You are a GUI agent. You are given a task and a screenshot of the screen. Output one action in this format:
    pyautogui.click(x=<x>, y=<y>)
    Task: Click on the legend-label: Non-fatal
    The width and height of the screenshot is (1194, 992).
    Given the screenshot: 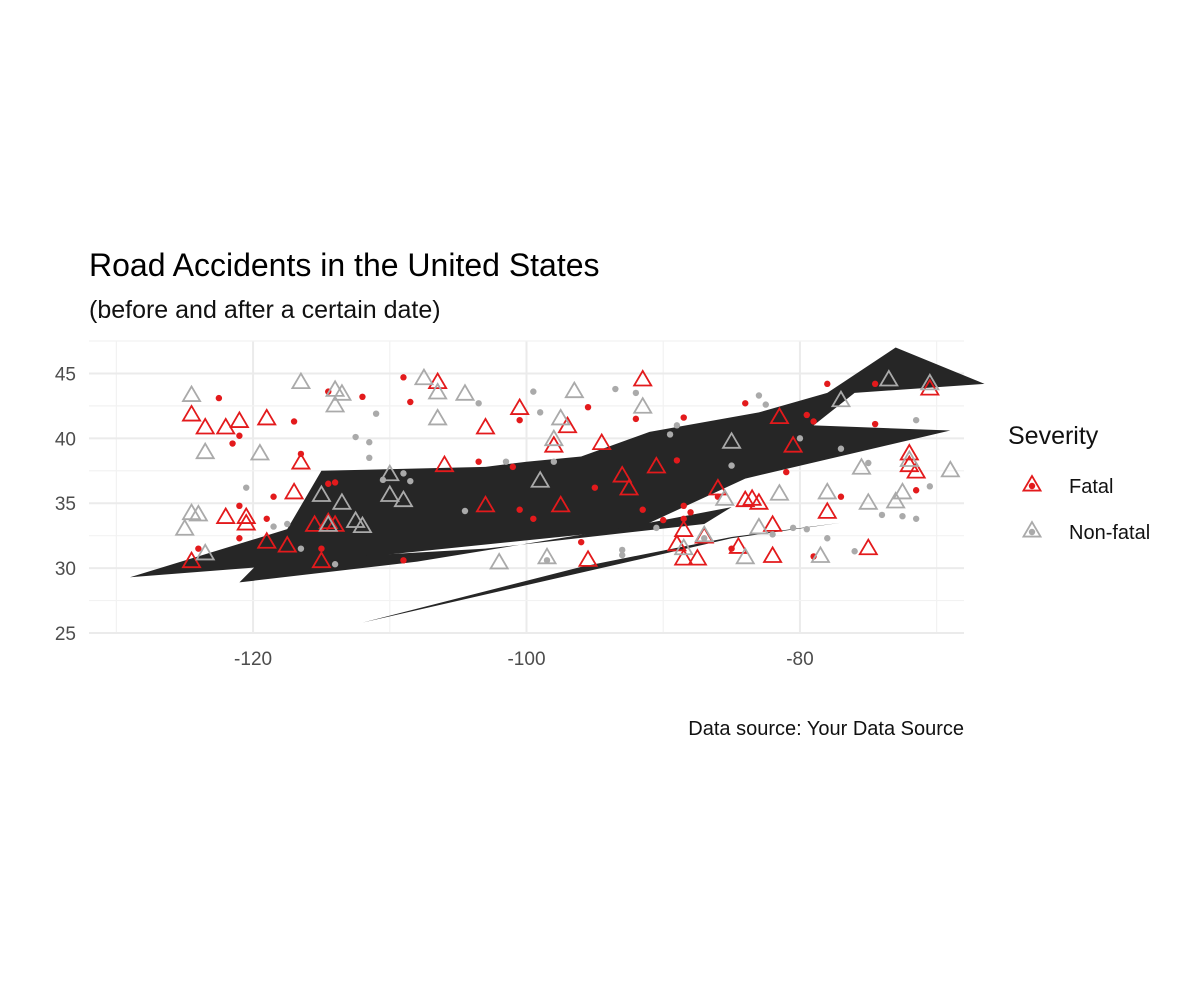 What is the action you would take?
    pyautogui.click(x=1109, y=533)
    